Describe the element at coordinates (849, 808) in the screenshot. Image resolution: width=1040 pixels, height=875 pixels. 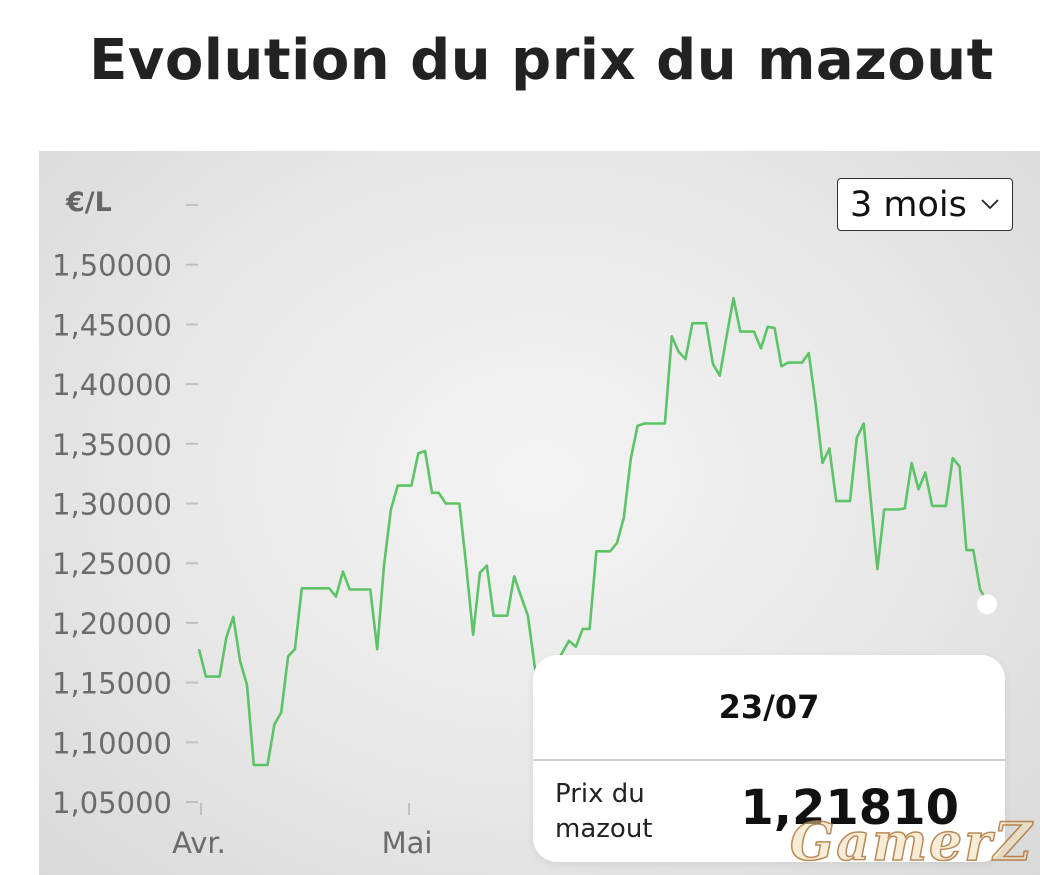
I see `tooltip-value: 1,21810` at that location.